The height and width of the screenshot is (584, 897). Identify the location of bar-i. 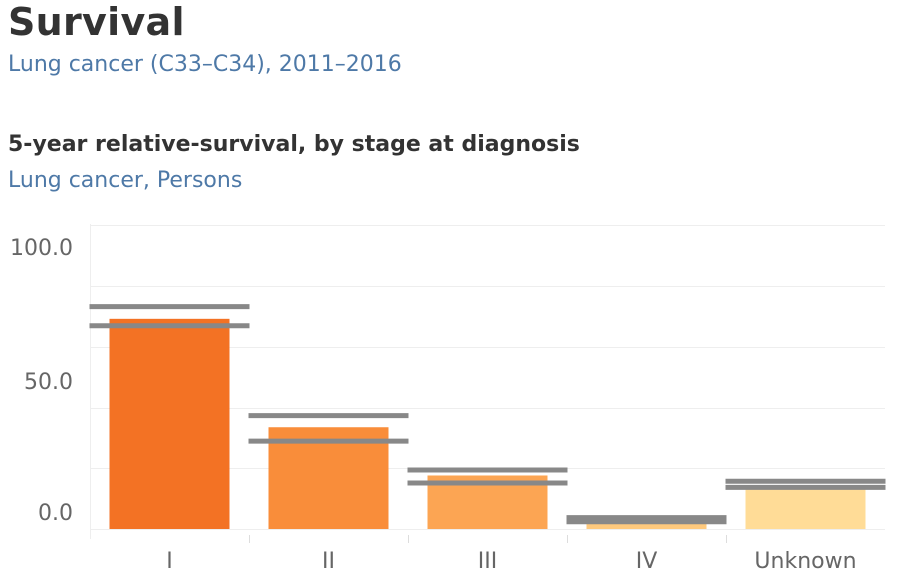
(169, 423).